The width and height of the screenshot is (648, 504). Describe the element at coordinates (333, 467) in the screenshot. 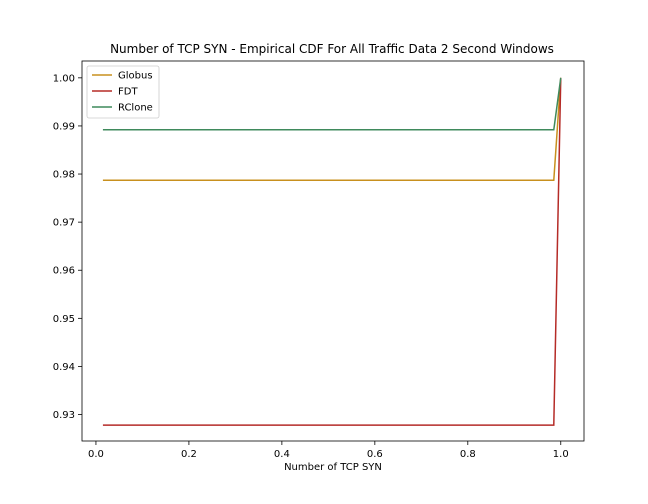

I see `x-axis-label: Number of TCP SYN` at that location.